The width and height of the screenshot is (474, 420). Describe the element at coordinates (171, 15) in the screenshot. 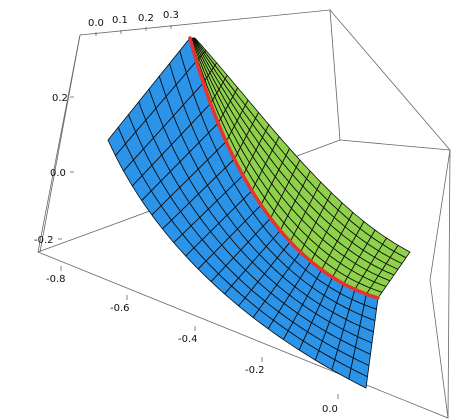

I see `x-tick-label: 0.3` at that location.